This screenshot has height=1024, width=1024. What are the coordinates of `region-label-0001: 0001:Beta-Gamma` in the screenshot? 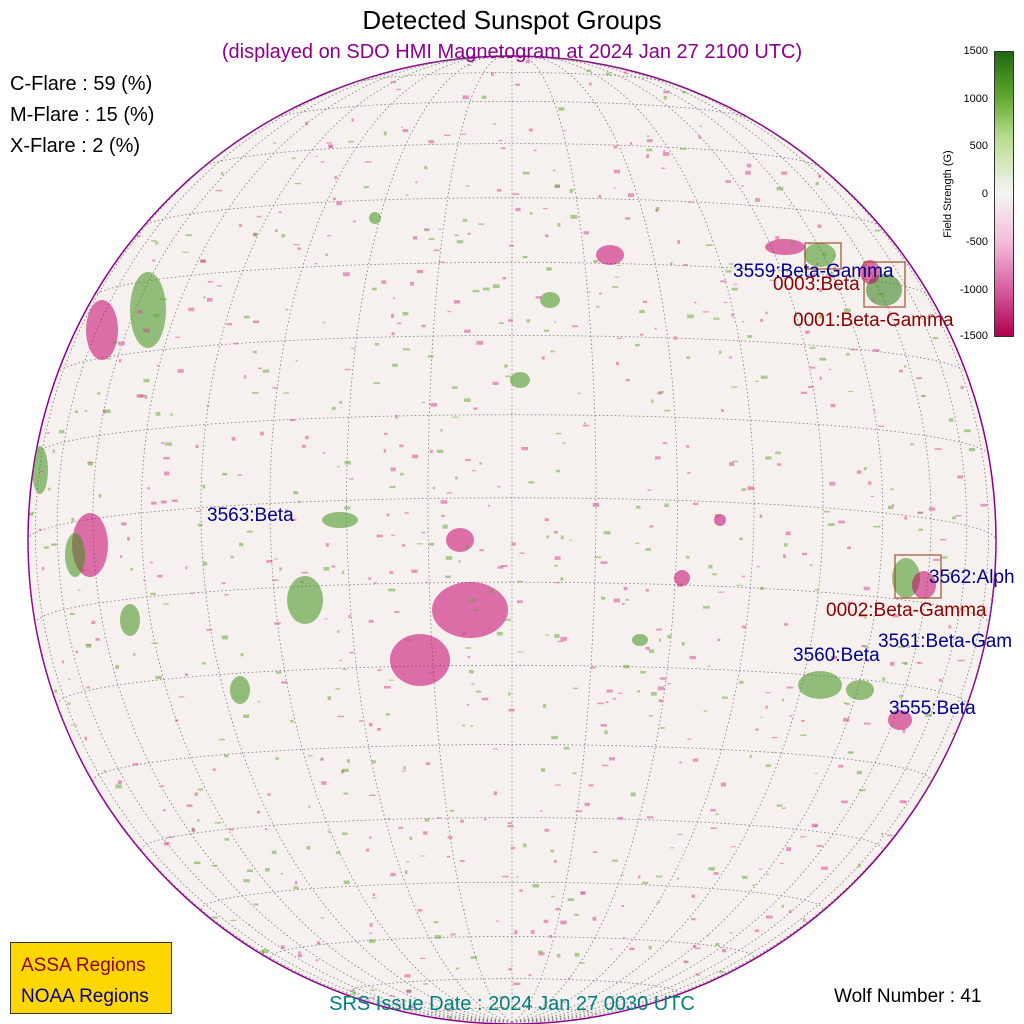 It's located at (873, 320).